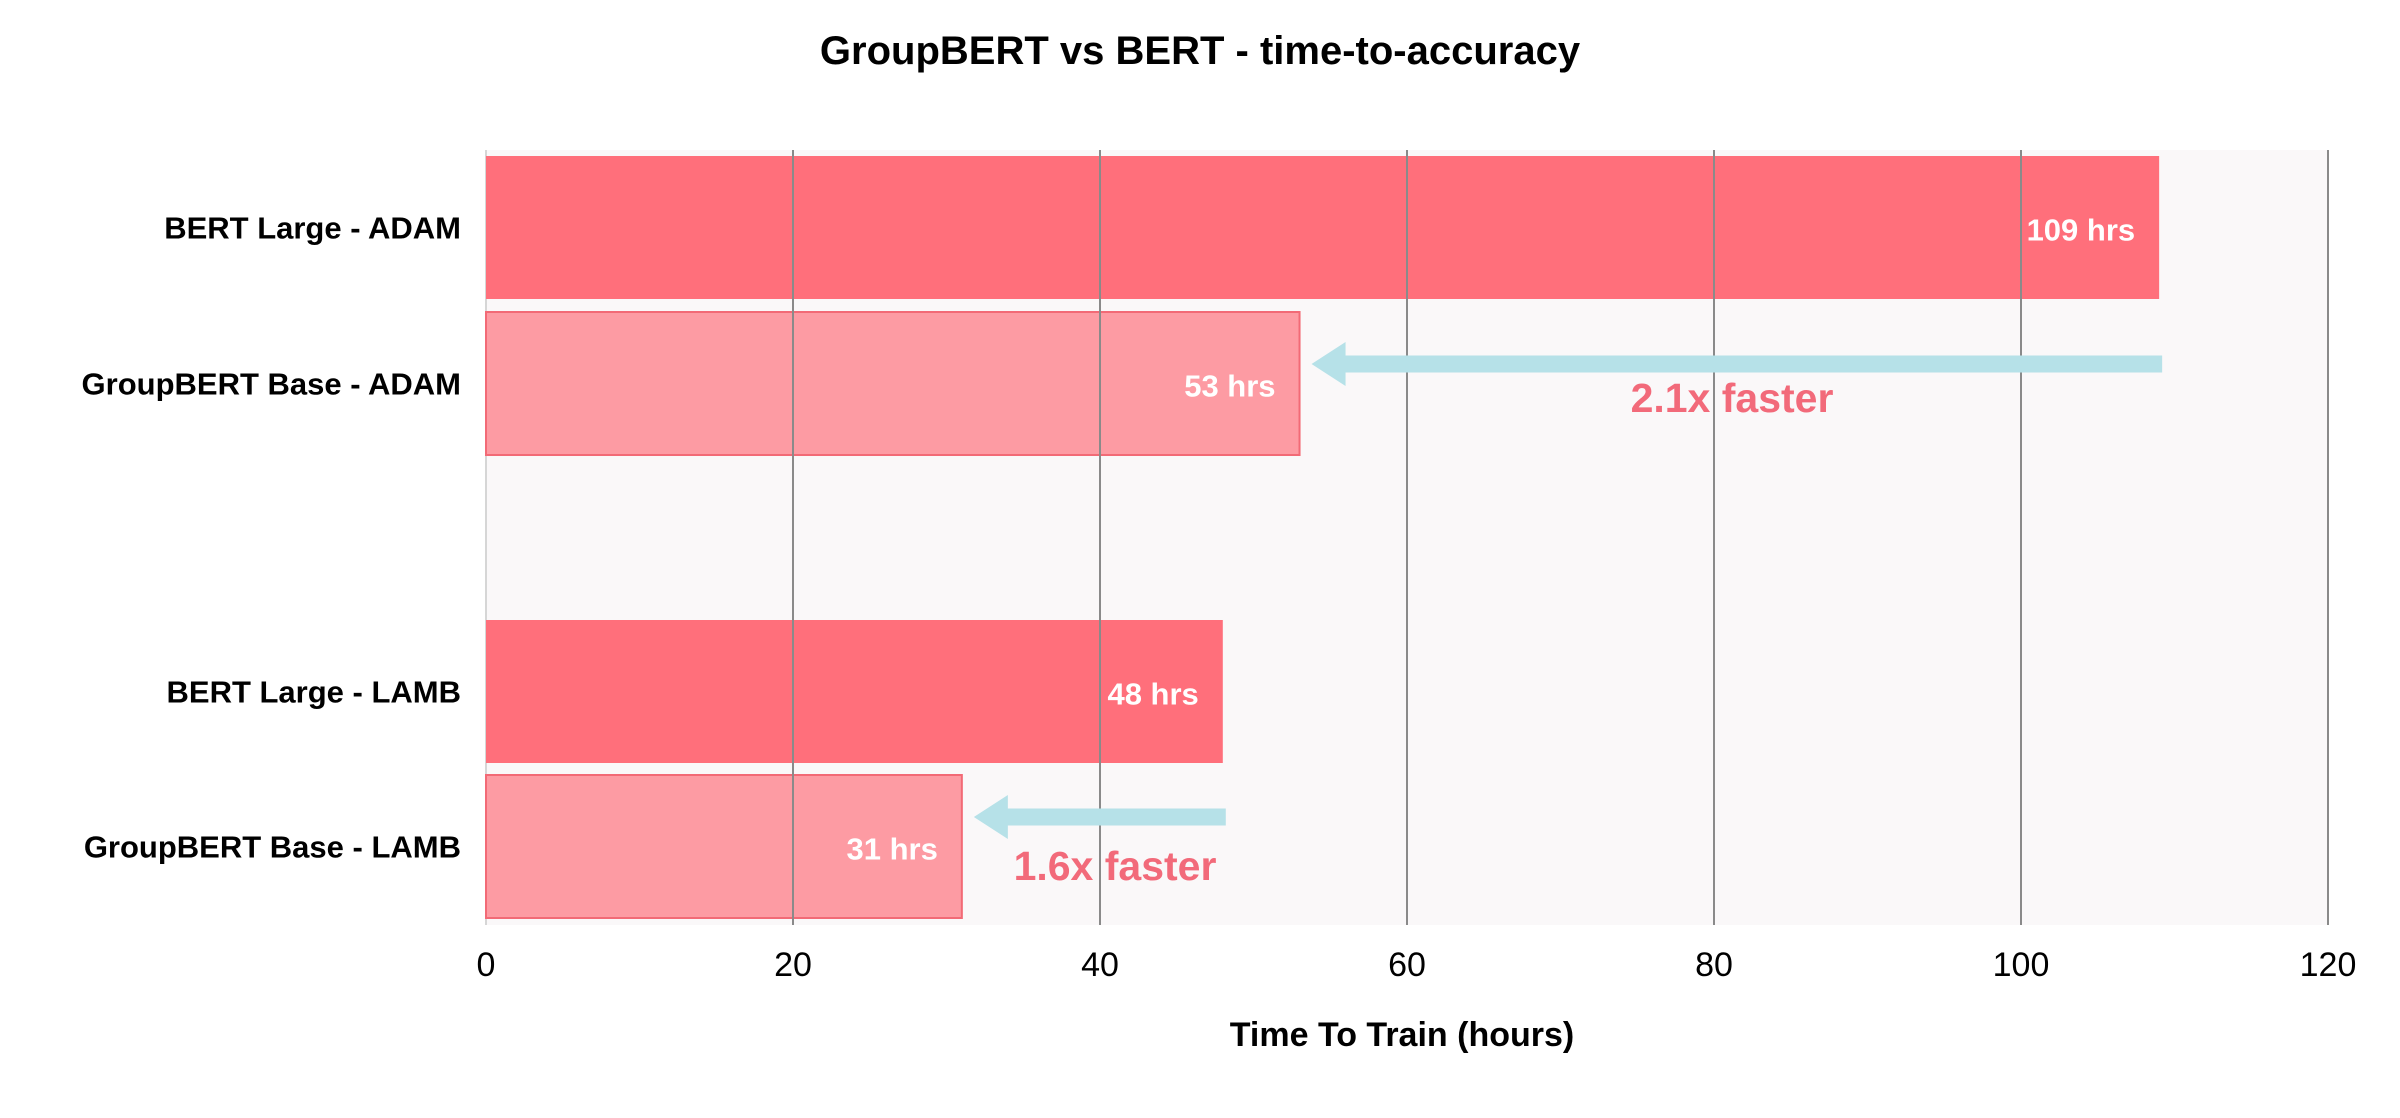 The image size is (2400, 1118). I want to click on data-label-1: 53 hrs, so click(1229, 386).